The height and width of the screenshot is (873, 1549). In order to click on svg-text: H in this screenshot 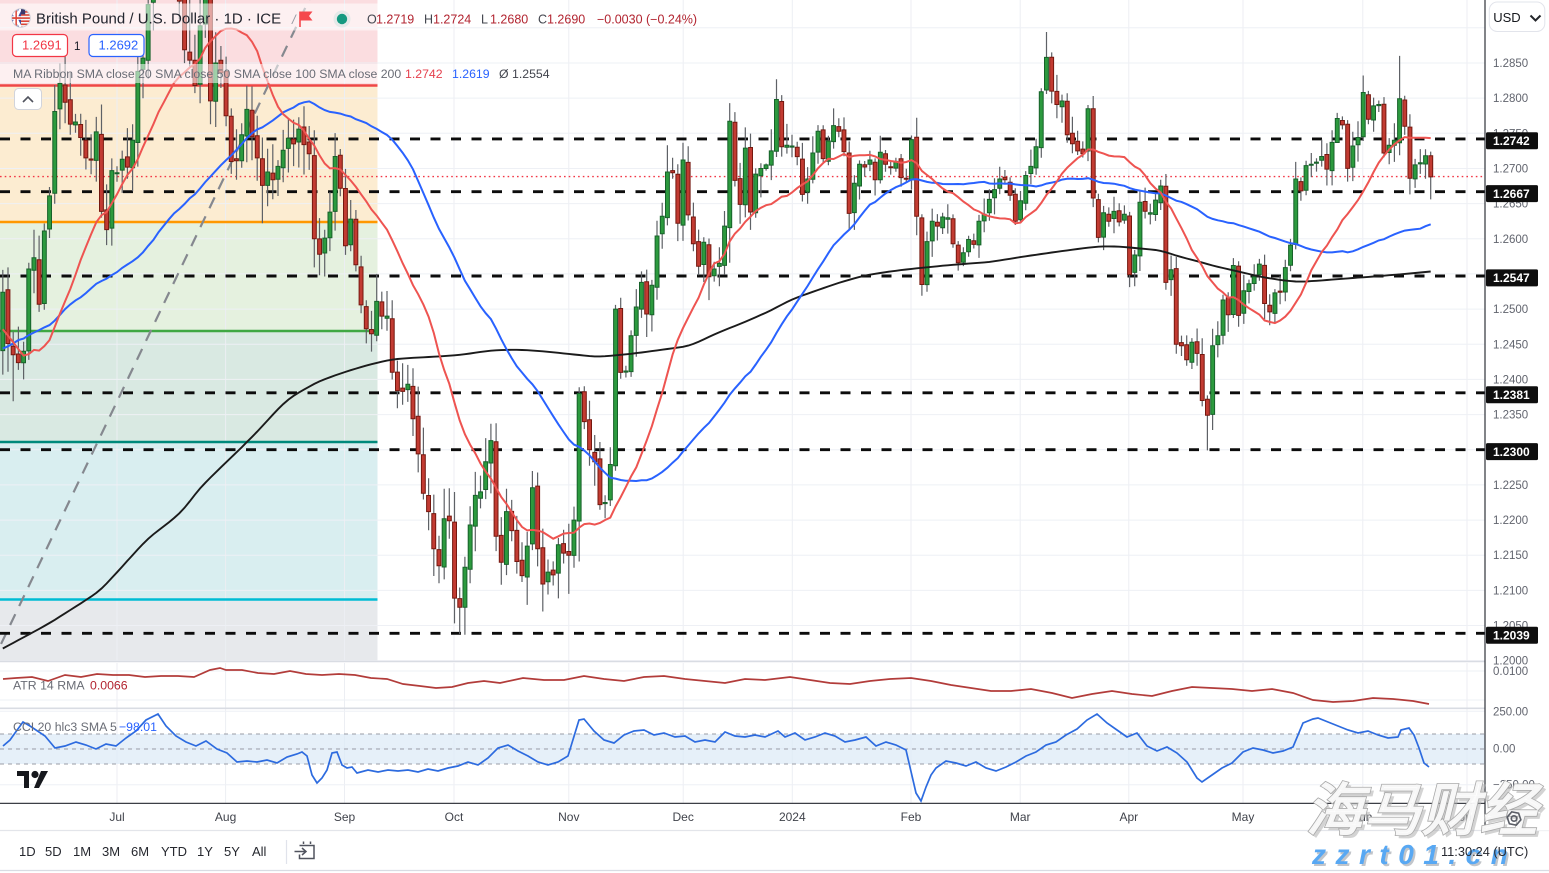, I will do `click(428, 20)`.